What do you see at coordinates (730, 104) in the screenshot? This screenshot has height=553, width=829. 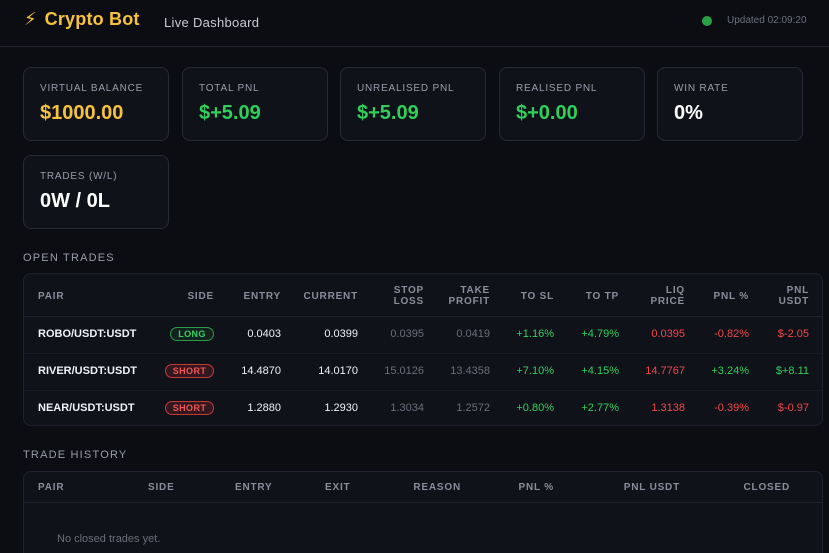 I see `stat-card-win-rate: Win Rate 0%` at bounding box center [730, 104].